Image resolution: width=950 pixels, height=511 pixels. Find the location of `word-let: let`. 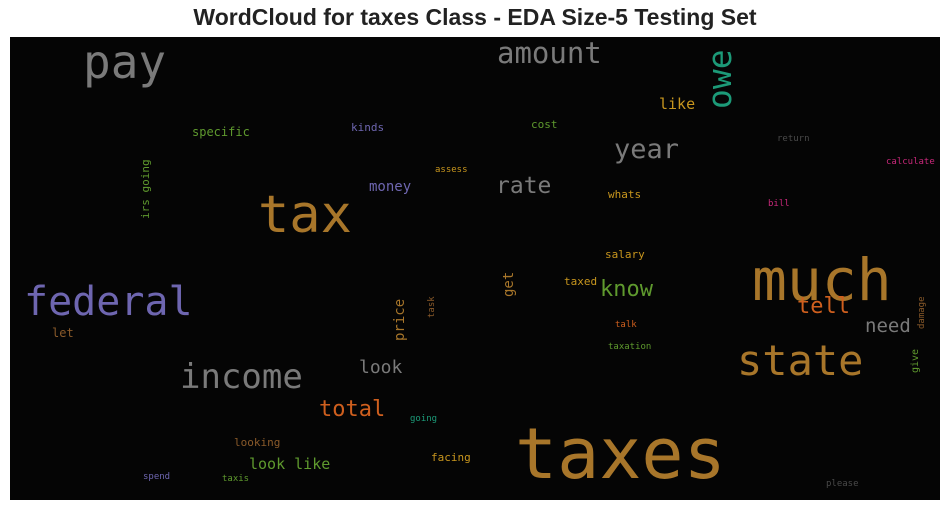

word-let: let is located at coordinates (63, 333).